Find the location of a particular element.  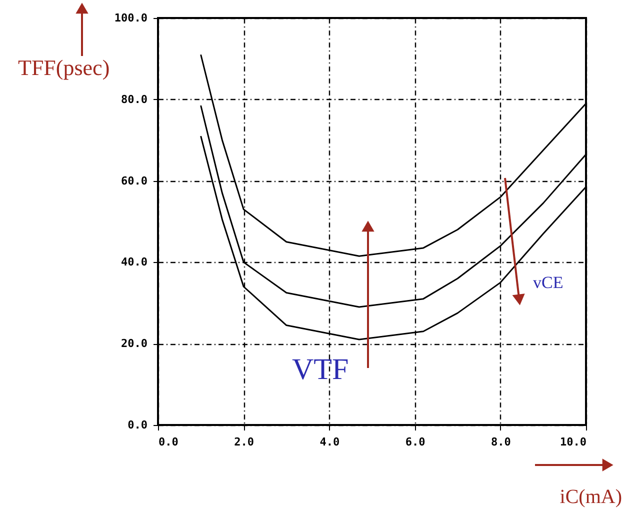

y-tick-label: 0.0 is located at coordinates (138, 425).